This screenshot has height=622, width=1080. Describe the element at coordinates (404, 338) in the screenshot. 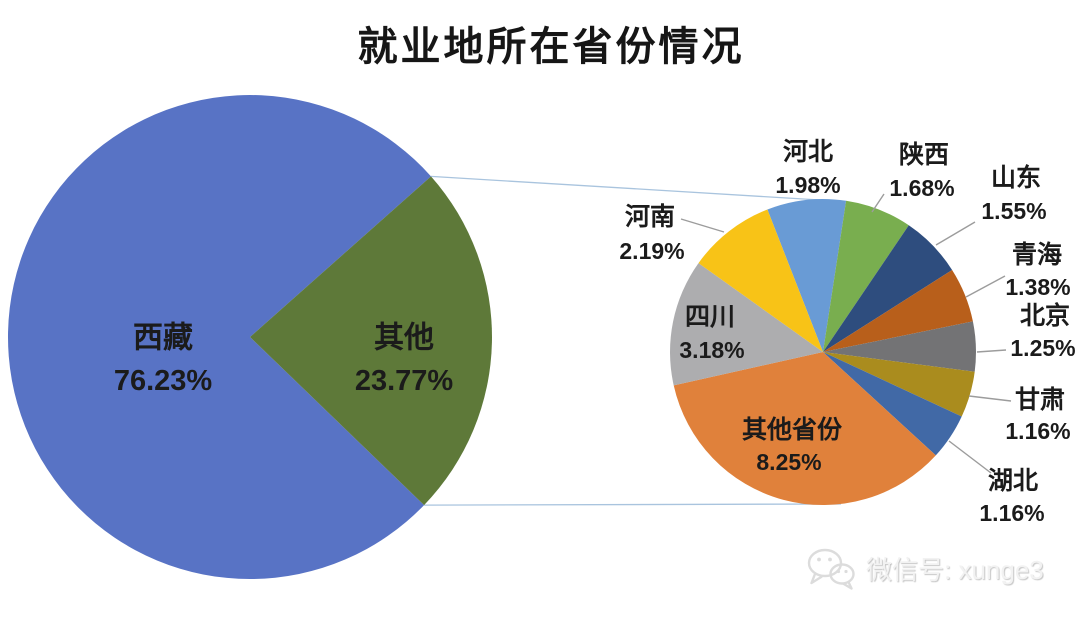

I see `slice-label-qita: 其他` at that location.